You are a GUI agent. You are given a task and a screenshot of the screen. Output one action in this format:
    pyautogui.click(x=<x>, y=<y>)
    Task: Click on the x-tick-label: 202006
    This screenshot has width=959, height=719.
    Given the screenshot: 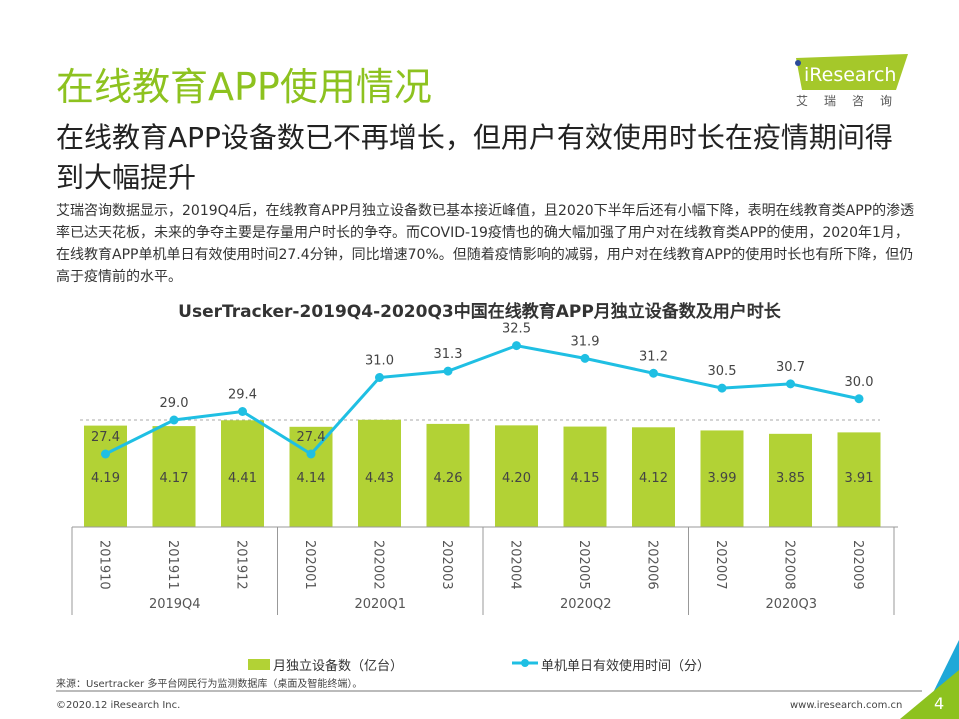 What is the action you would take?
    pyautogui.click(x=652, y=565)
    